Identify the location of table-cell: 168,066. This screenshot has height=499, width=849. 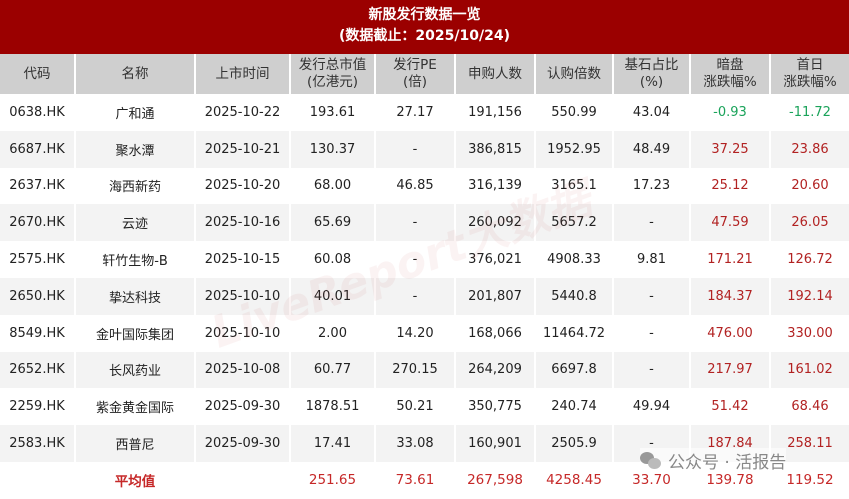
(494, 333).